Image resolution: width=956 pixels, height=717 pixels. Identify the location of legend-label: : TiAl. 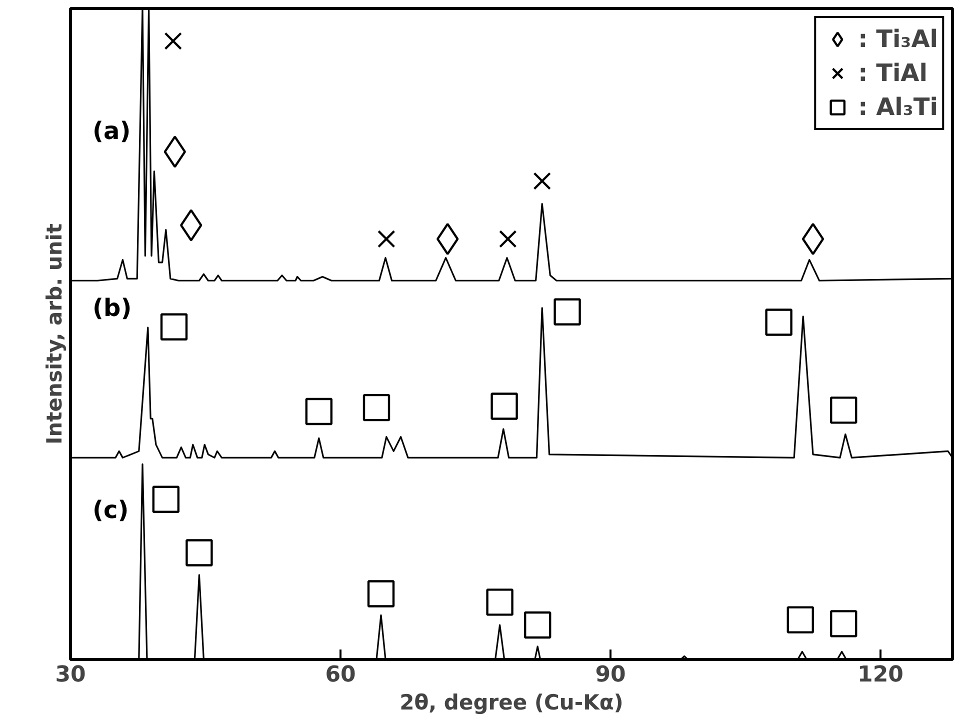
(893, 73).